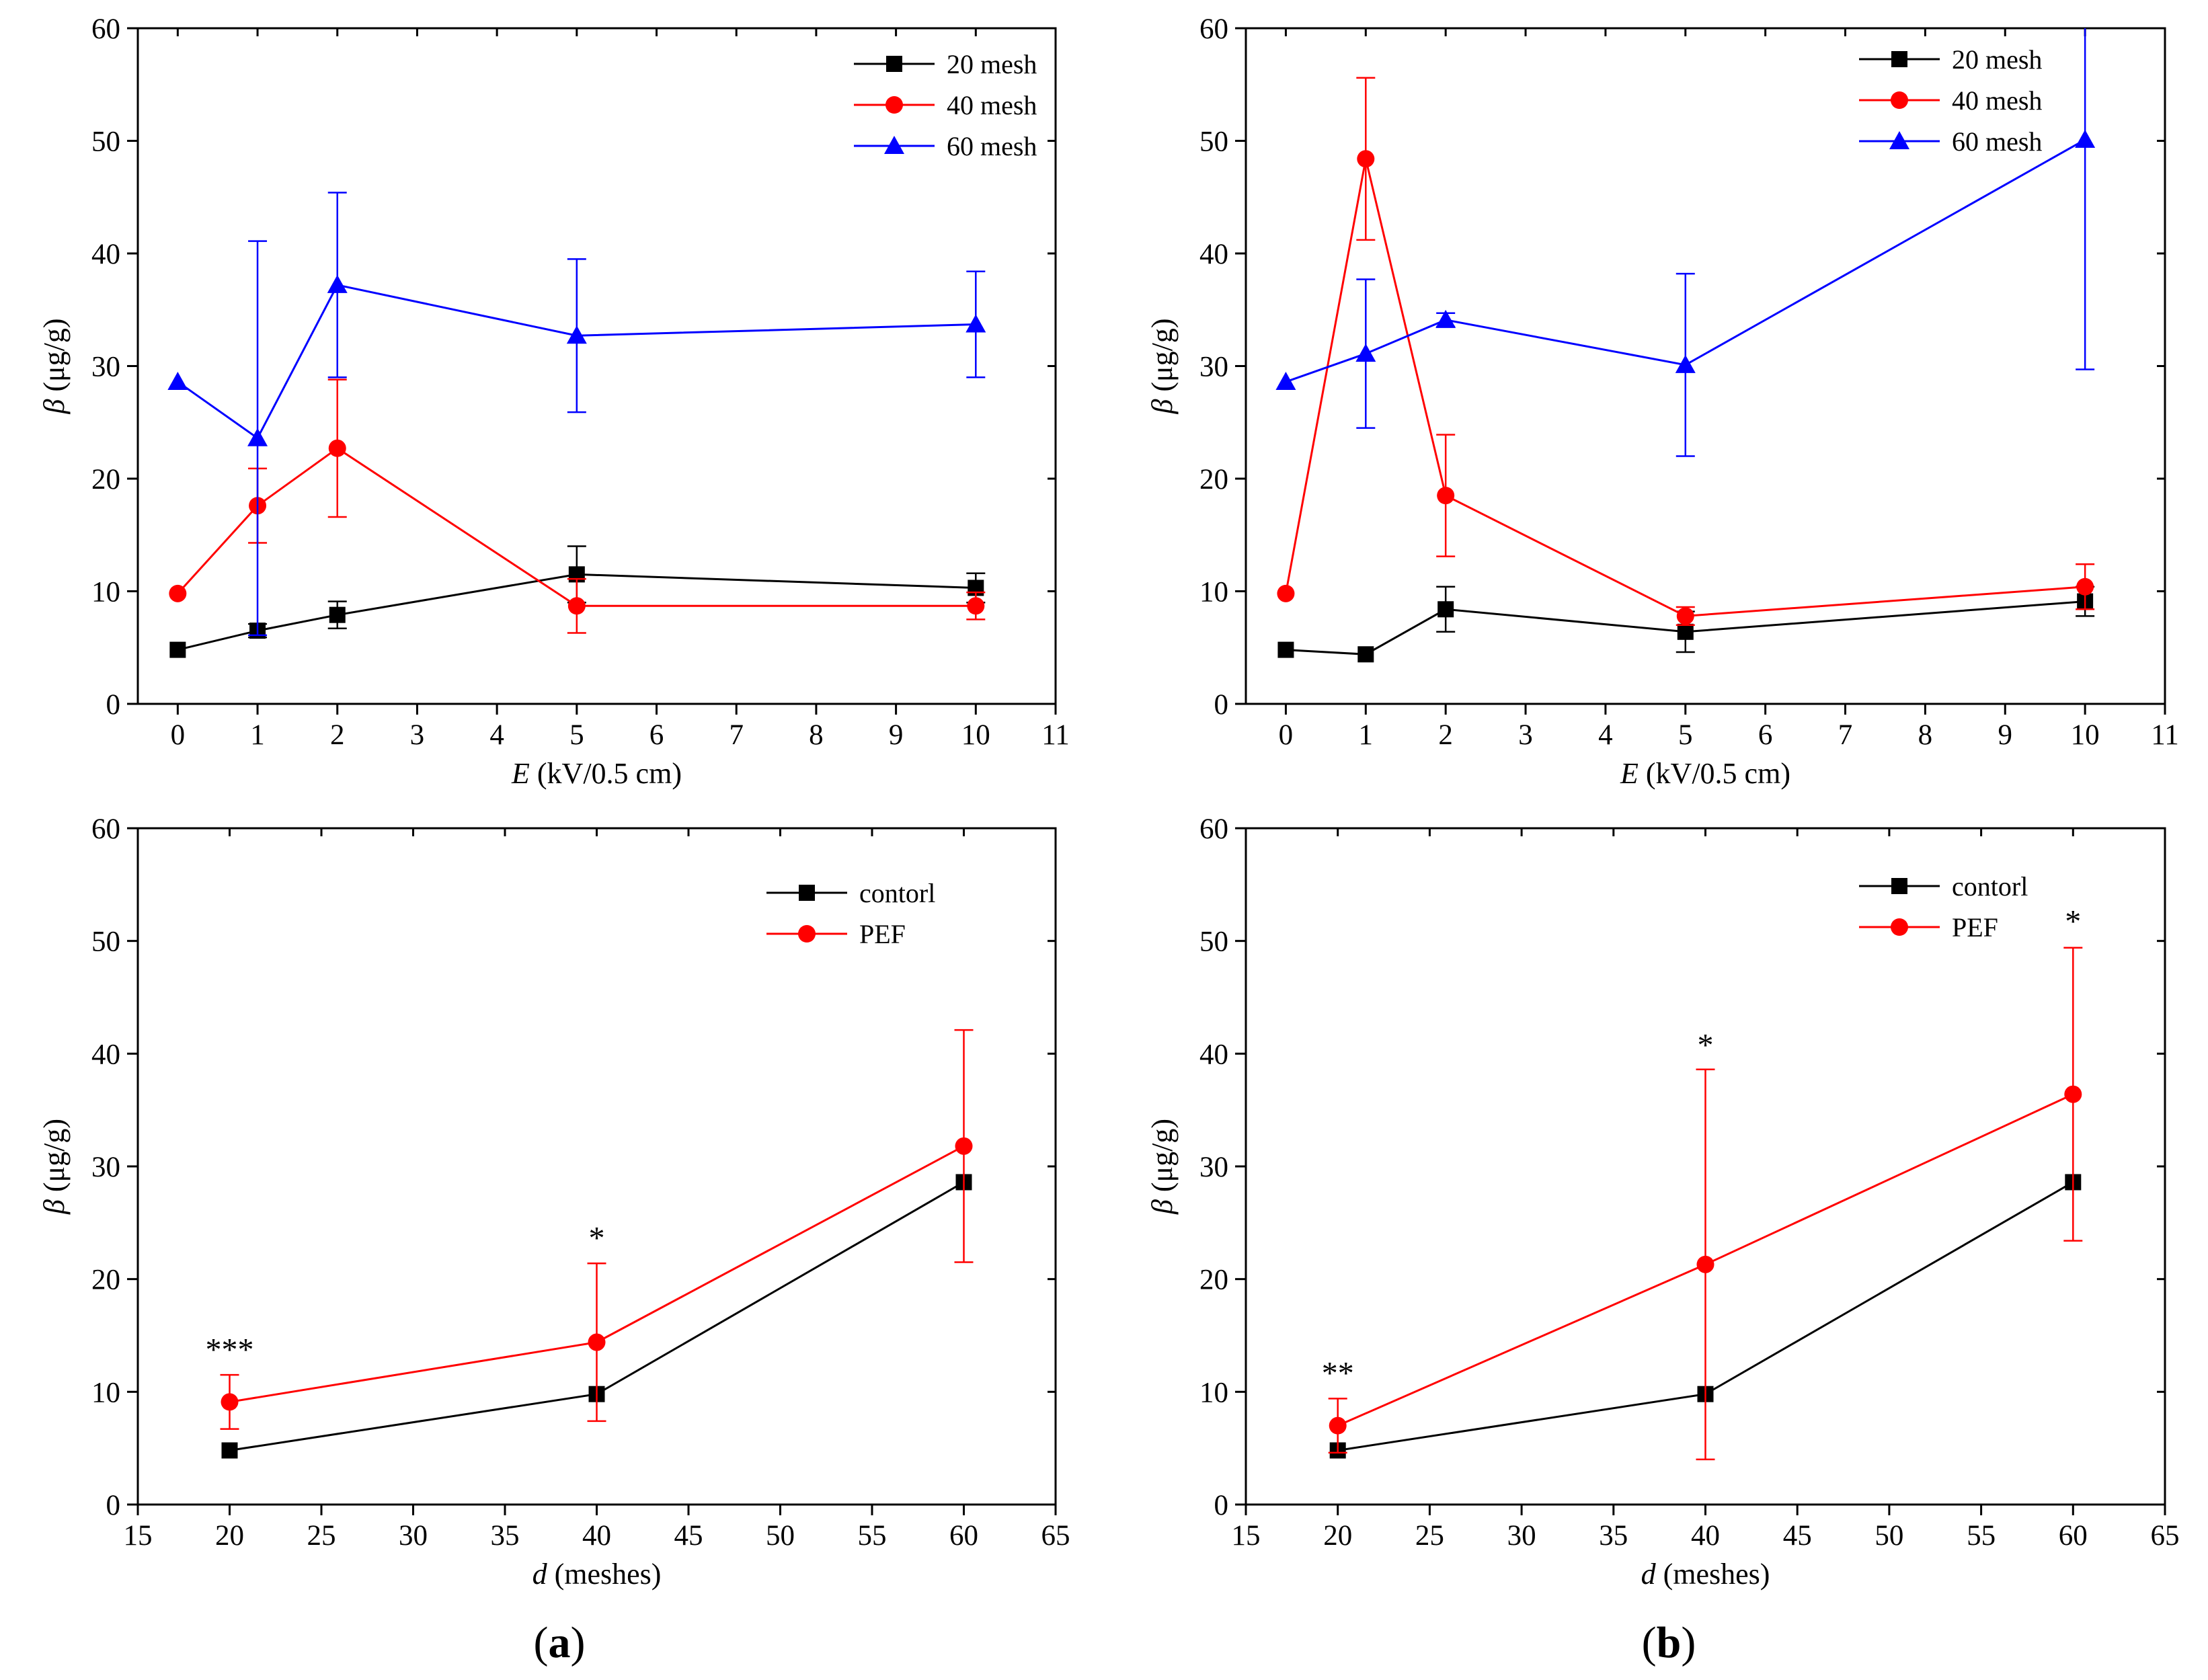  What do you see at coordinates (1429, 1536) in the screenshot?
I see `x-tick-label: 25` at bounding box center [1429, 1536].